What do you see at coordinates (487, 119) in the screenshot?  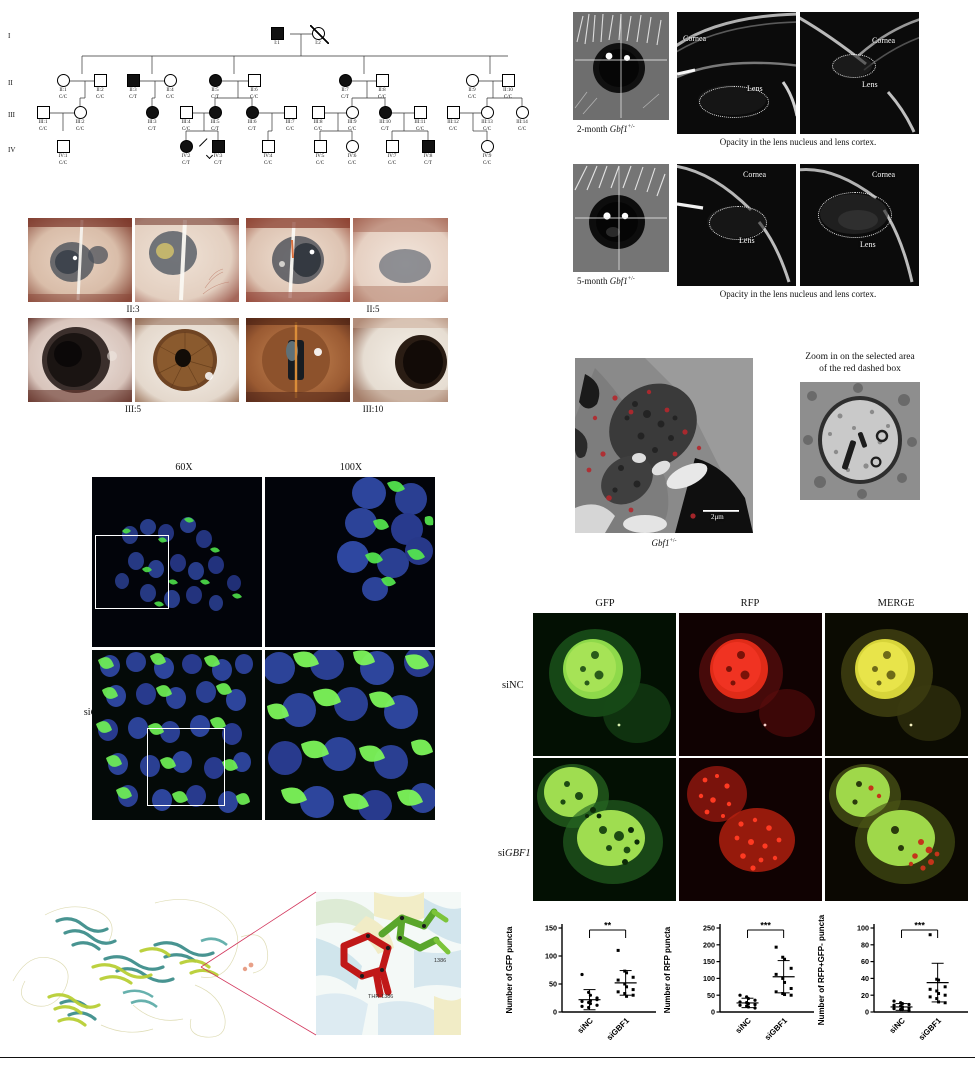 I see `pedigree-member-III-13: III:13 C/C` at bounding box center [487, 119].